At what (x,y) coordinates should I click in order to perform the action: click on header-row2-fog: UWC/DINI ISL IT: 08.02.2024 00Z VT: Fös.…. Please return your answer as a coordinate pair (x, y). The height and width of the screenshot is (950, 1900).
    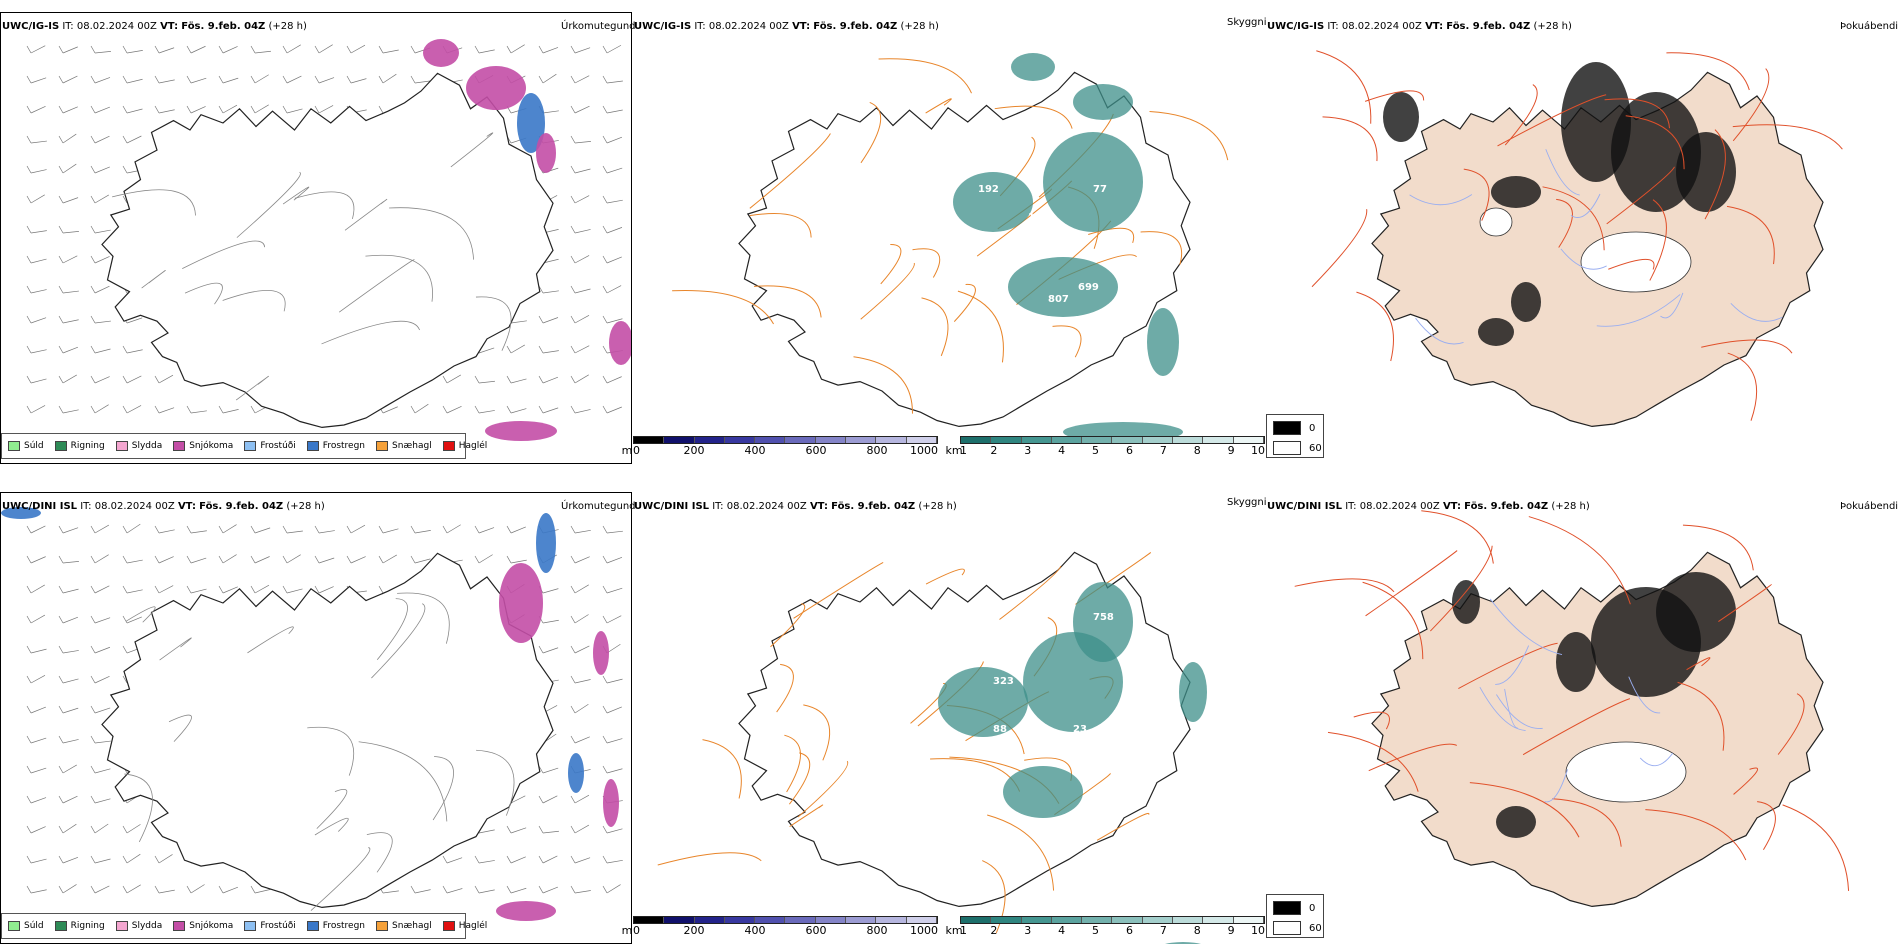
    Looking at the image, I should click on (1428, 506).